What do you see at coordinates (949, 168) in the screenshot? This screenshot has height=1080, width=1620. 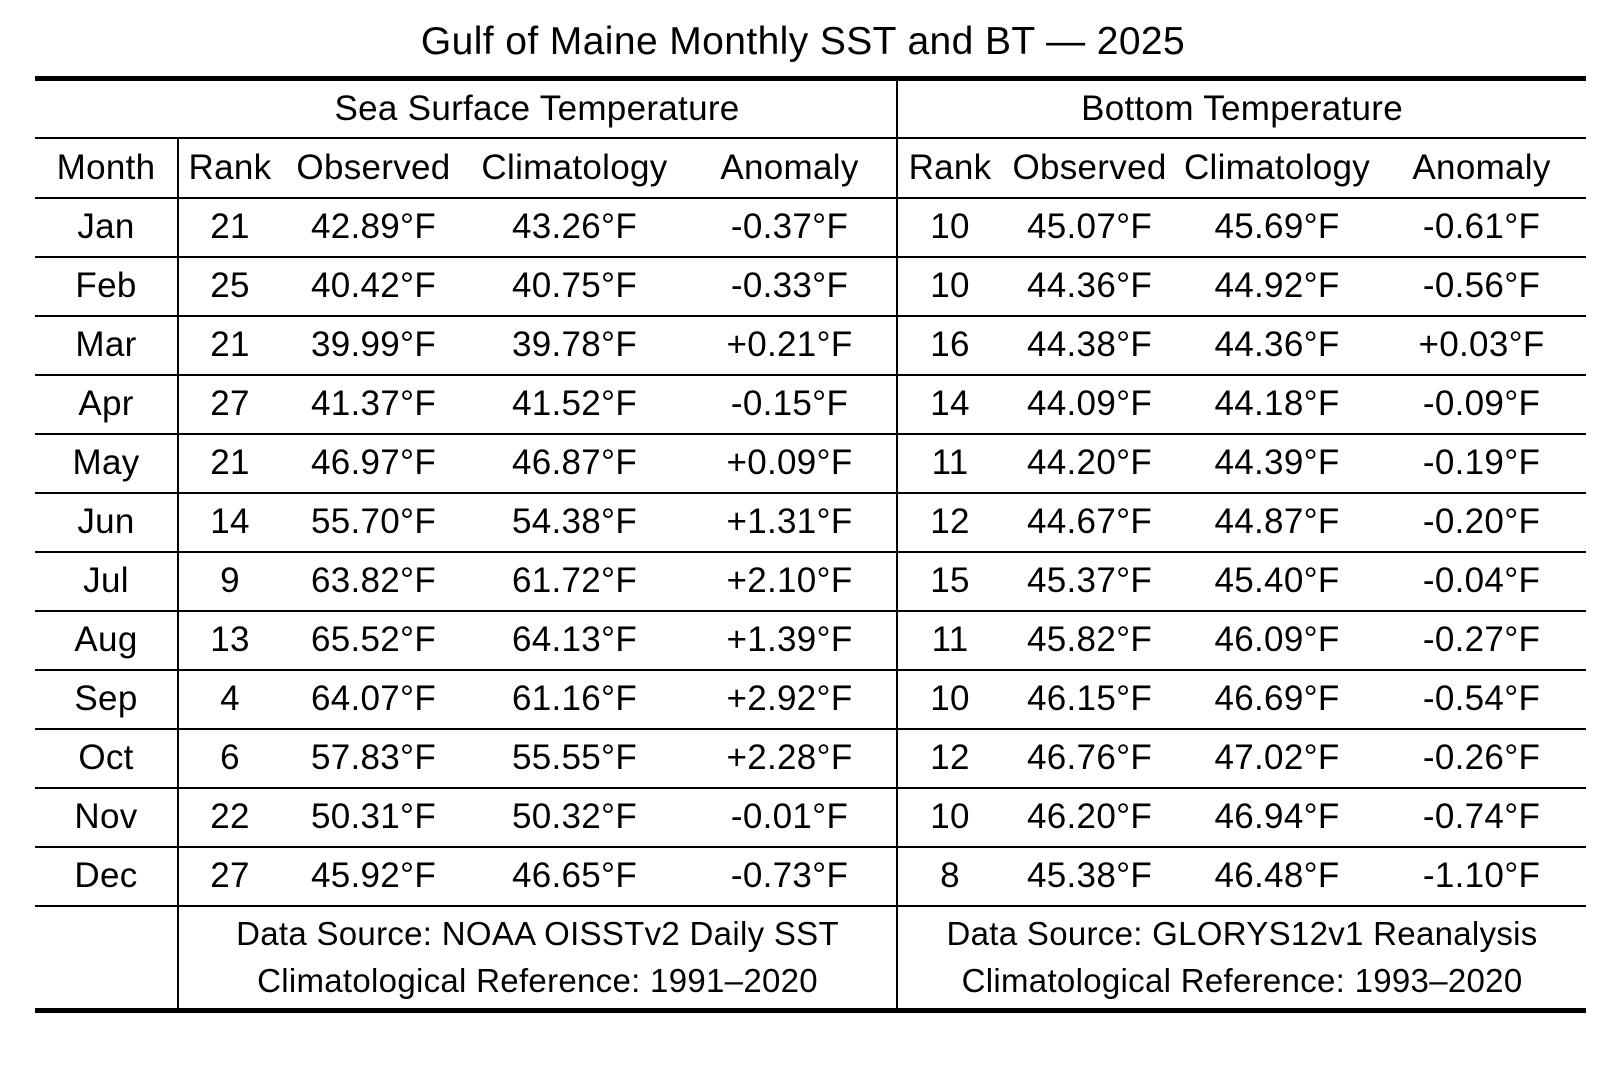 I see `col-header-bt-rank: Rank` at bounding box center [949, 168].